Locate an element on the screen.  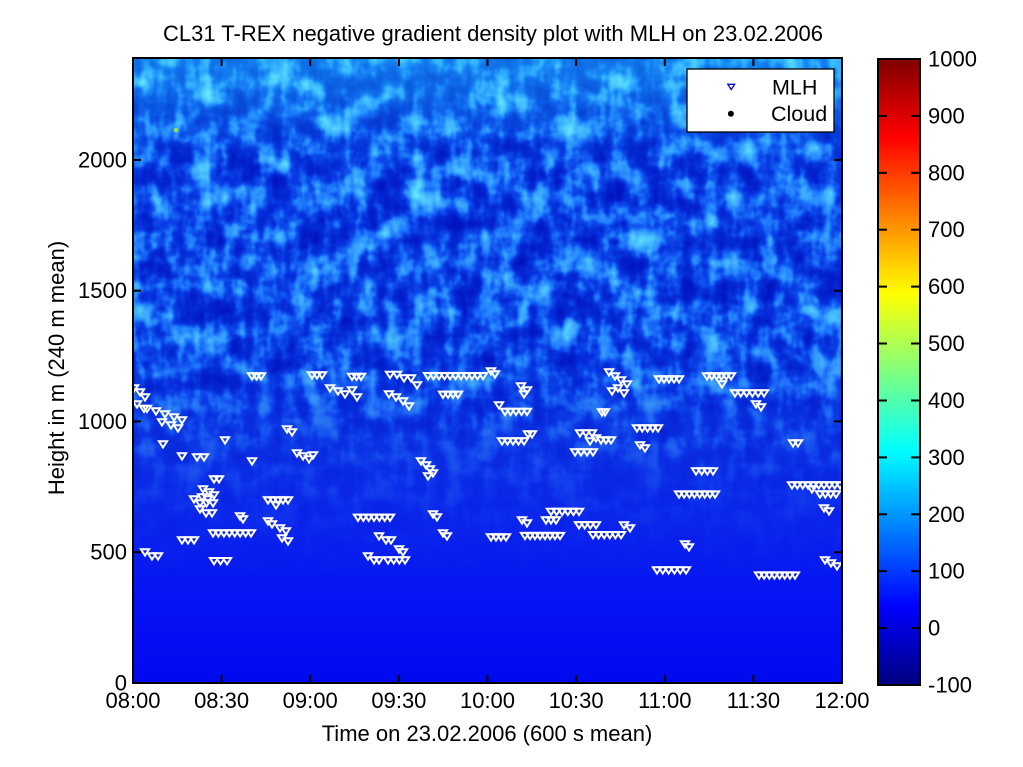
svg-text: 12:00 is located at coordinates (841, 700).